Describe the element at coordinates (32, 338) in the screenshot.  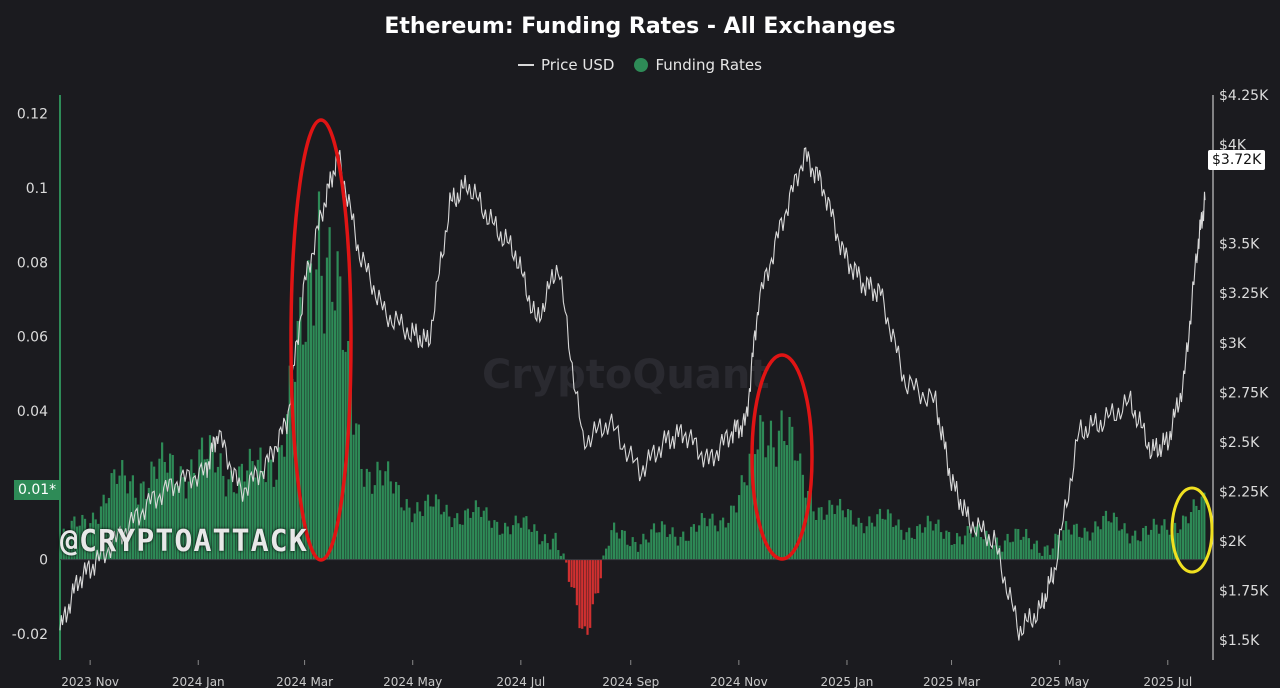
I see `left-tick-label: 0.06` at that location.